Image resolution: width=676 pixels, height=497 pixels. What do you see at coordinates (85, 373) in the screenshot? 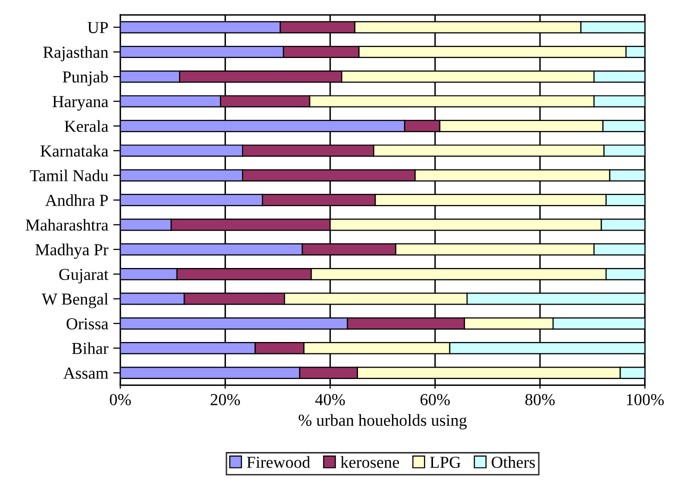
I see `y-tick-label: Assam` at bounding box center [85, 373].